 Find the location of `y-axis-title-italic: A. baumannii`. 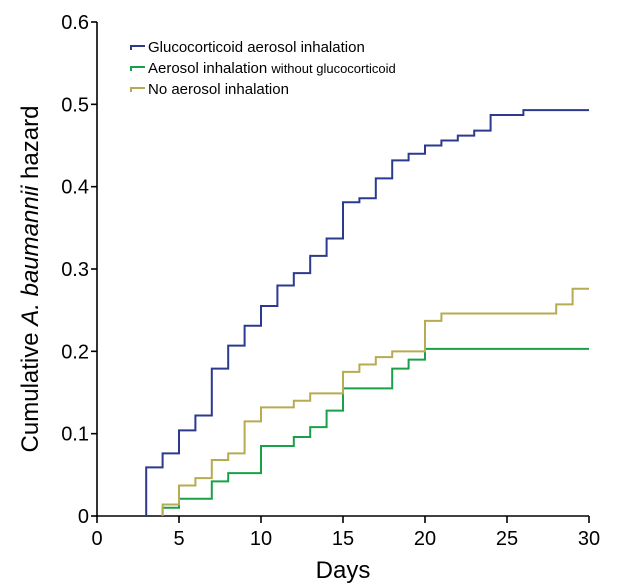

y-axis-title-italic: A. baumannii is located at coordinates (30, 256).